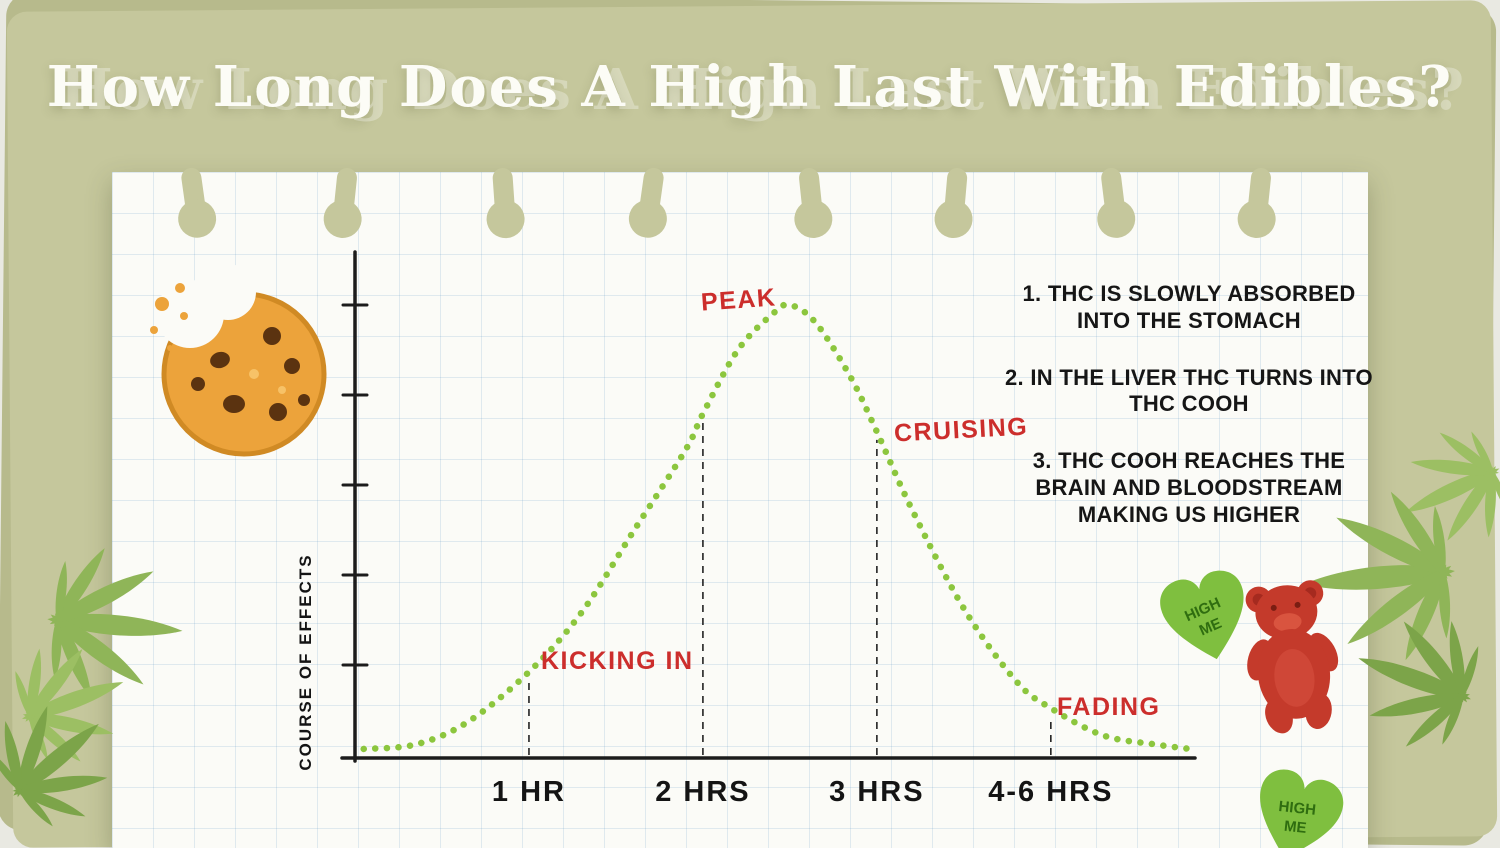 This screenshot has height=848, width=1500. I want to click on y-axis-label: COURSE OF EFFECTS, so click(305, 662).